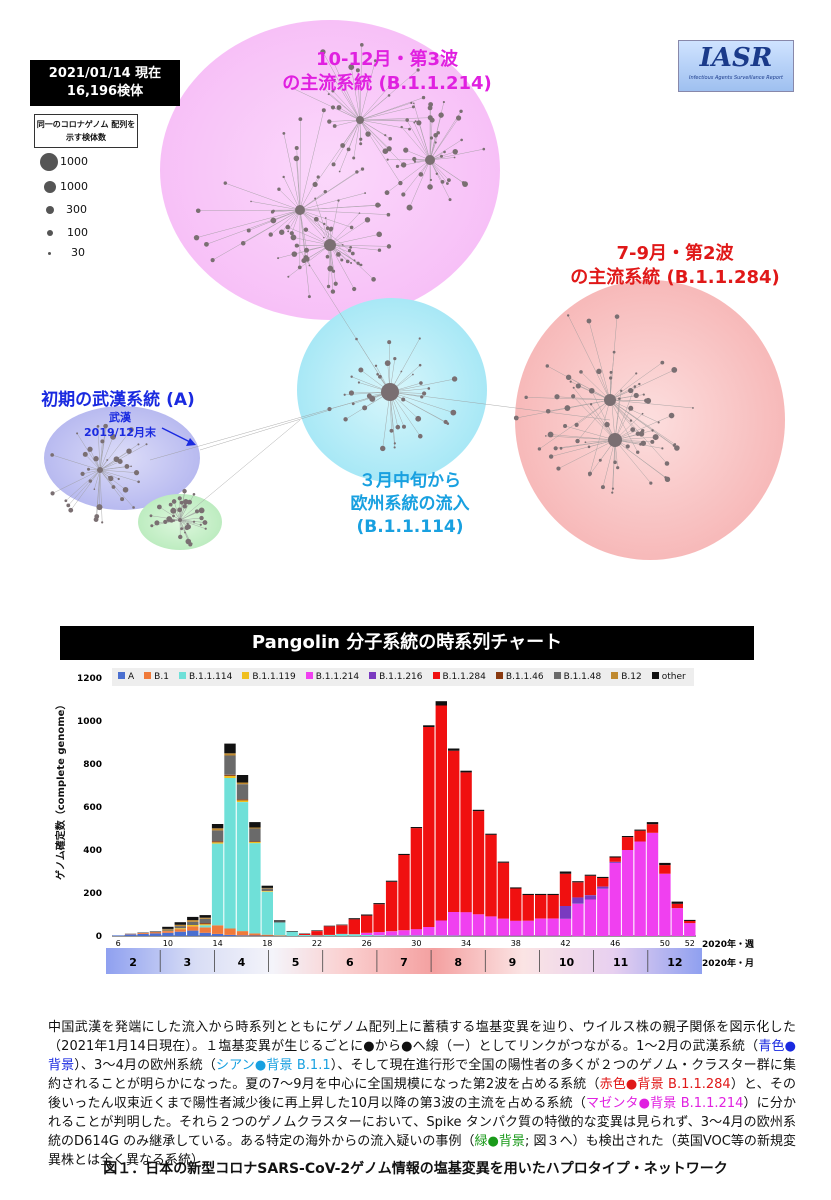 Image resolution: width=831 pixels, height=1200 pixels. Describe the element at coordinates (337, 677) in the screenshot. I see `legend-label: B.1.1.214` at that location.